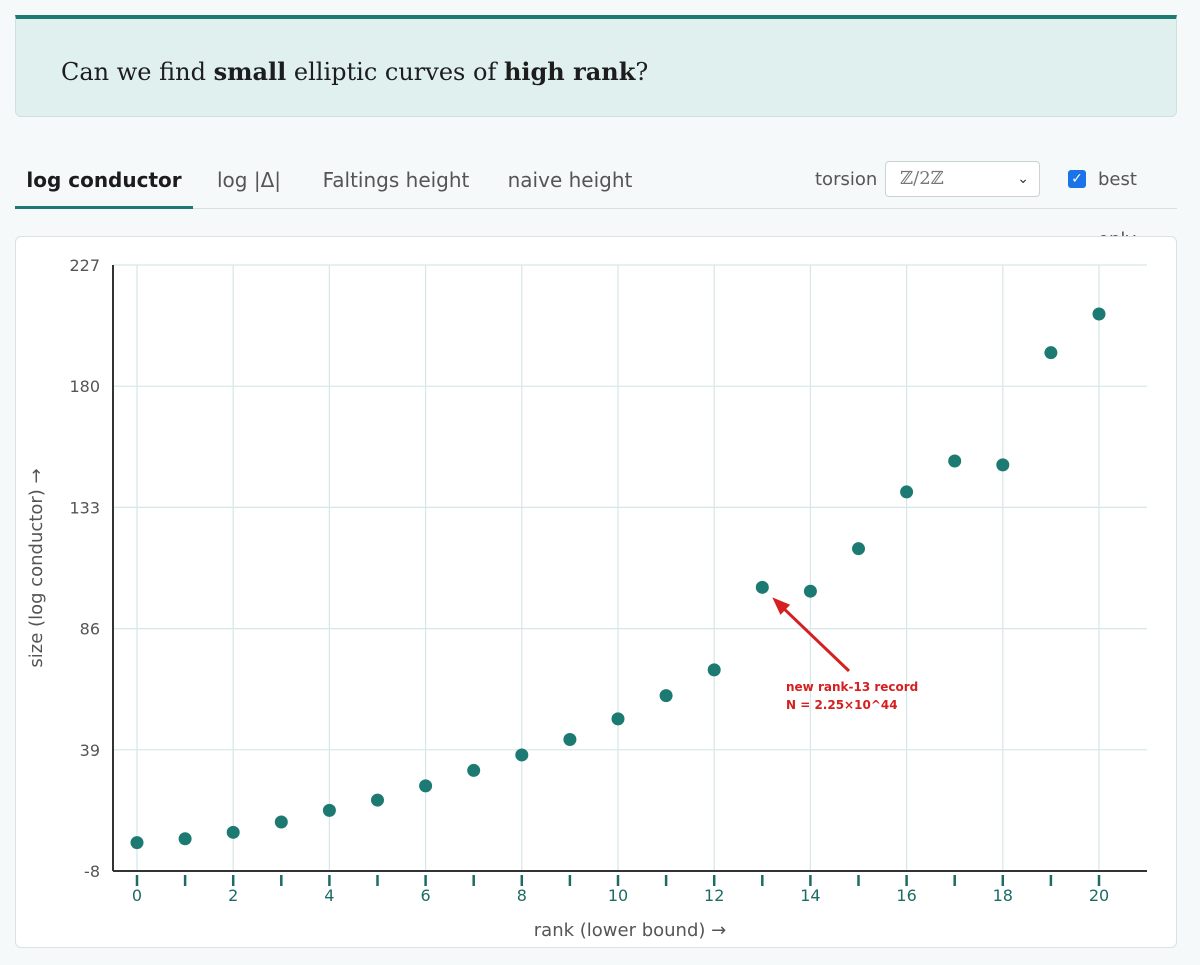  I want to click on x-axis-title: rank (lower bound) →, so click(630, 930).